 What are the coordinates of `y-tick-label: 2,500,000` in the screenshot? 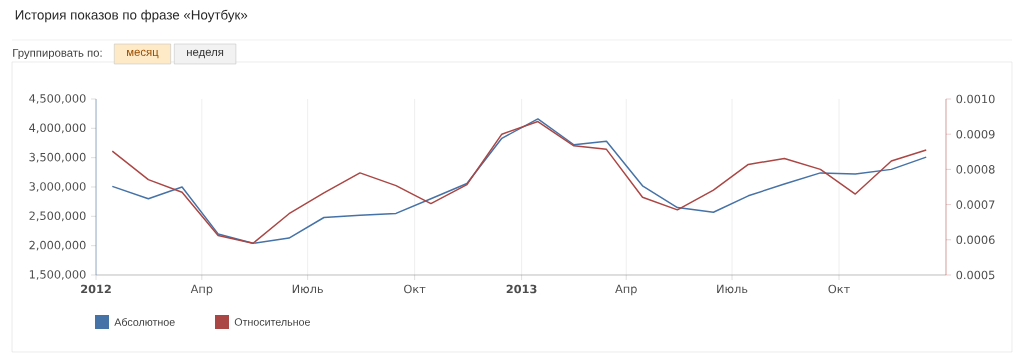 It's located at (57, 216).